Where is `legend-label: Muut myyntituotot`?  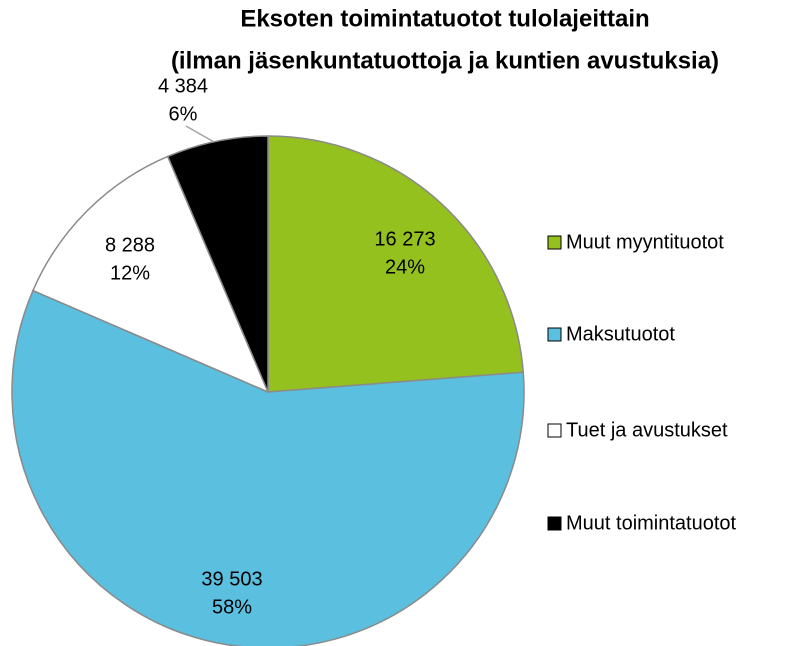 legend-label: Muut myyntituotot is located at coordinates (645, 242).